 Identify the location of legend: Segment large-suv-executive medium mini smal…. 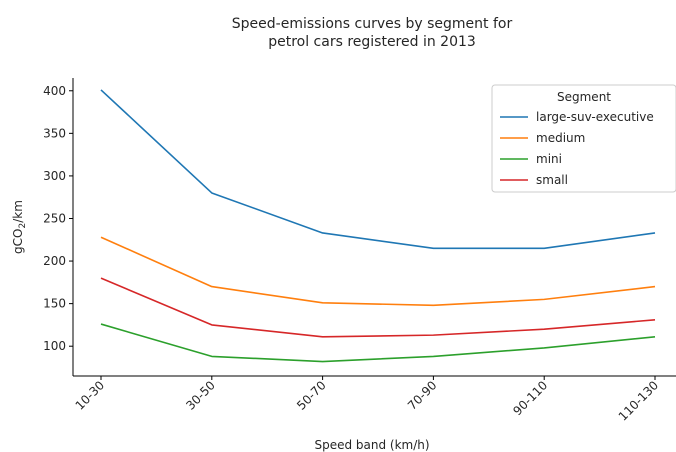
(583, 138).